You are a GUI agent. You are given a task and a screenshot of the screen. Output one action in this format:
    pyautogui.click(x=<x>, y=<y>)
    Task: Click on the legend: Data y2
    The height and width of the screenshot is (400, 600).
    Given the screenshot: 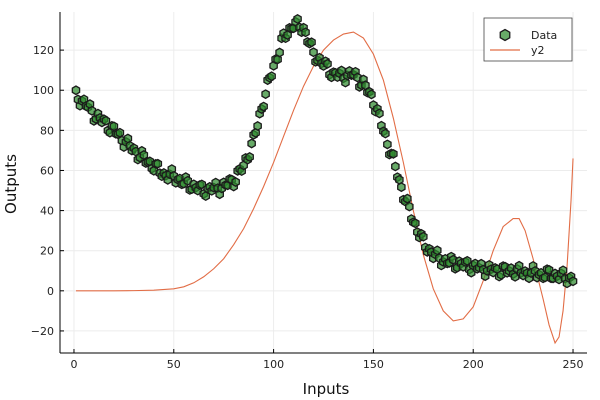 What is the action you would take?
    pyautogui.click(x=528, y=39)
    